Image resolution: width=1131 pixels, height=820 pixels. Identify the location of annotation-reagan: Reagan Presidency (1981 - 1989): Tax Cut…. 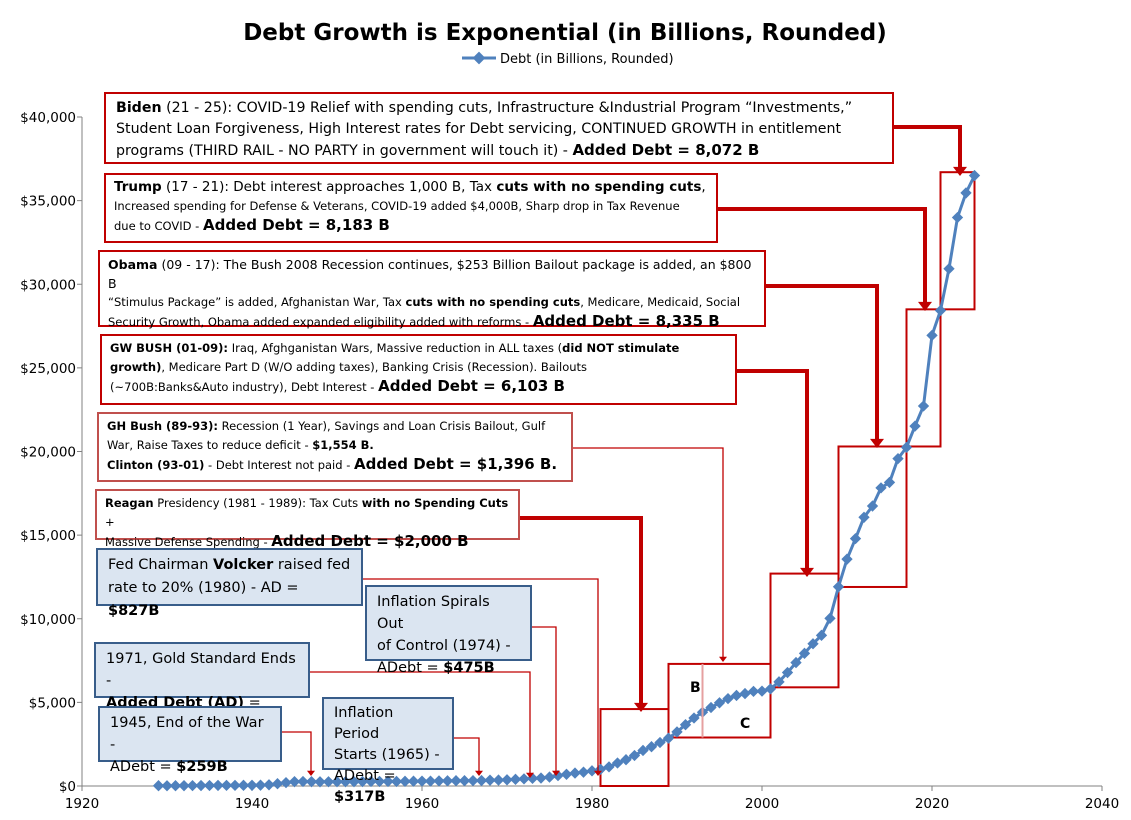
(307, 519).